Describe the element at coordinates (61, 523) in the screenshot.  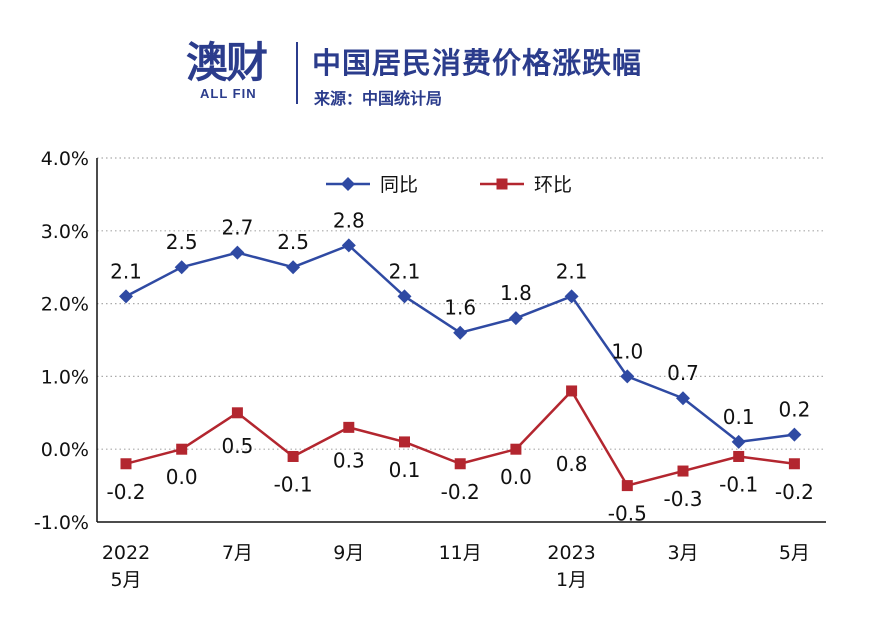
I see `y-tick-label: -1.0%` at that location.